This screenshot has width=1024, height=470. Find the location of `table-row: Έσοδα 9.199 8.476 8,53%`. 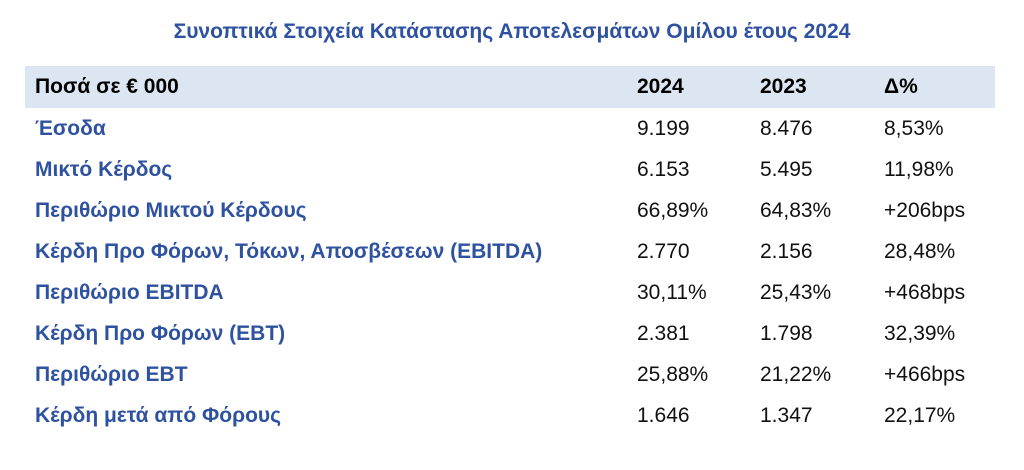

table-row: Έσοδα 9.199 8.476 8,53% is located at coordinates (510, 128).